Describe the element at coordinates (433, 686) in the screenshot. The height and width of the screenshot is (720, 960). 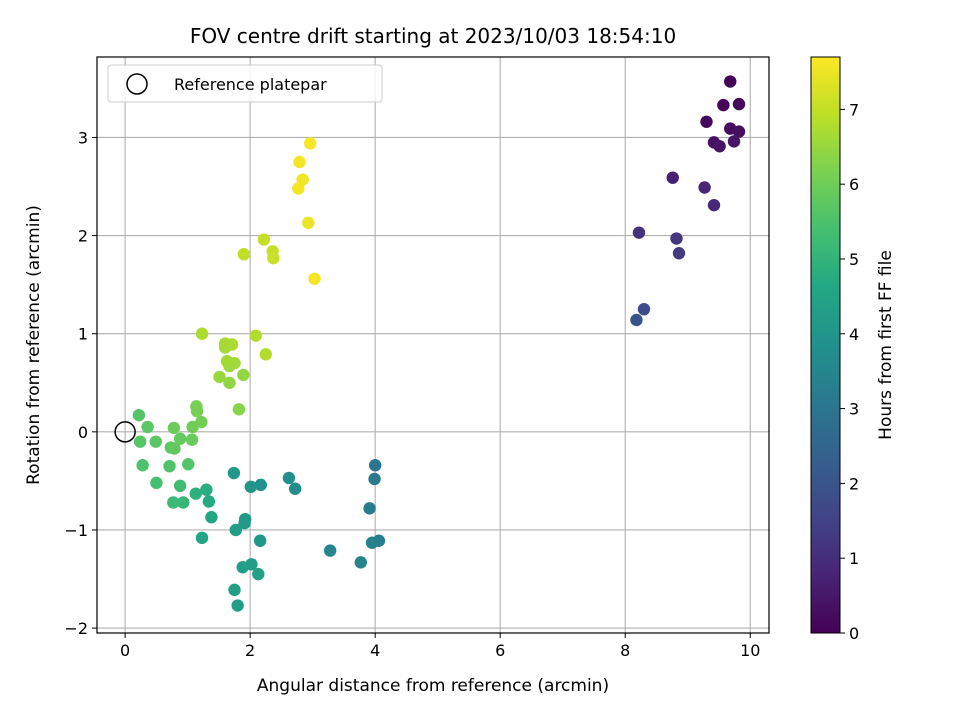
I see `x-axis-label: Angular distance from reference (arcmin)` at that location.